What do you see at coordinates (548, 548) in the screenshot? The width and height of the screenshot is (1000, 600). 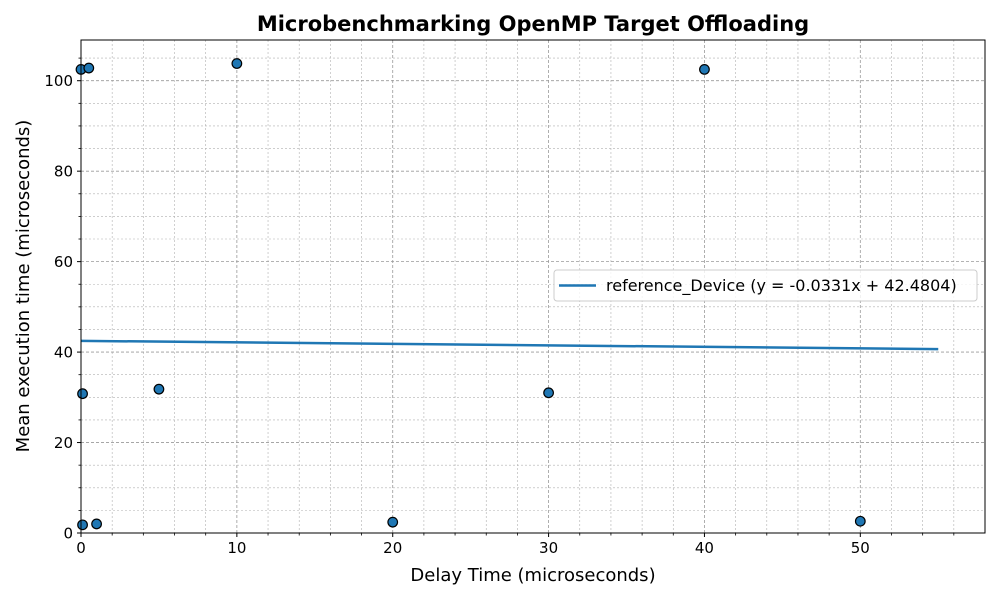 I see `x-tick-label: 30` at bounding box center [548, 548].